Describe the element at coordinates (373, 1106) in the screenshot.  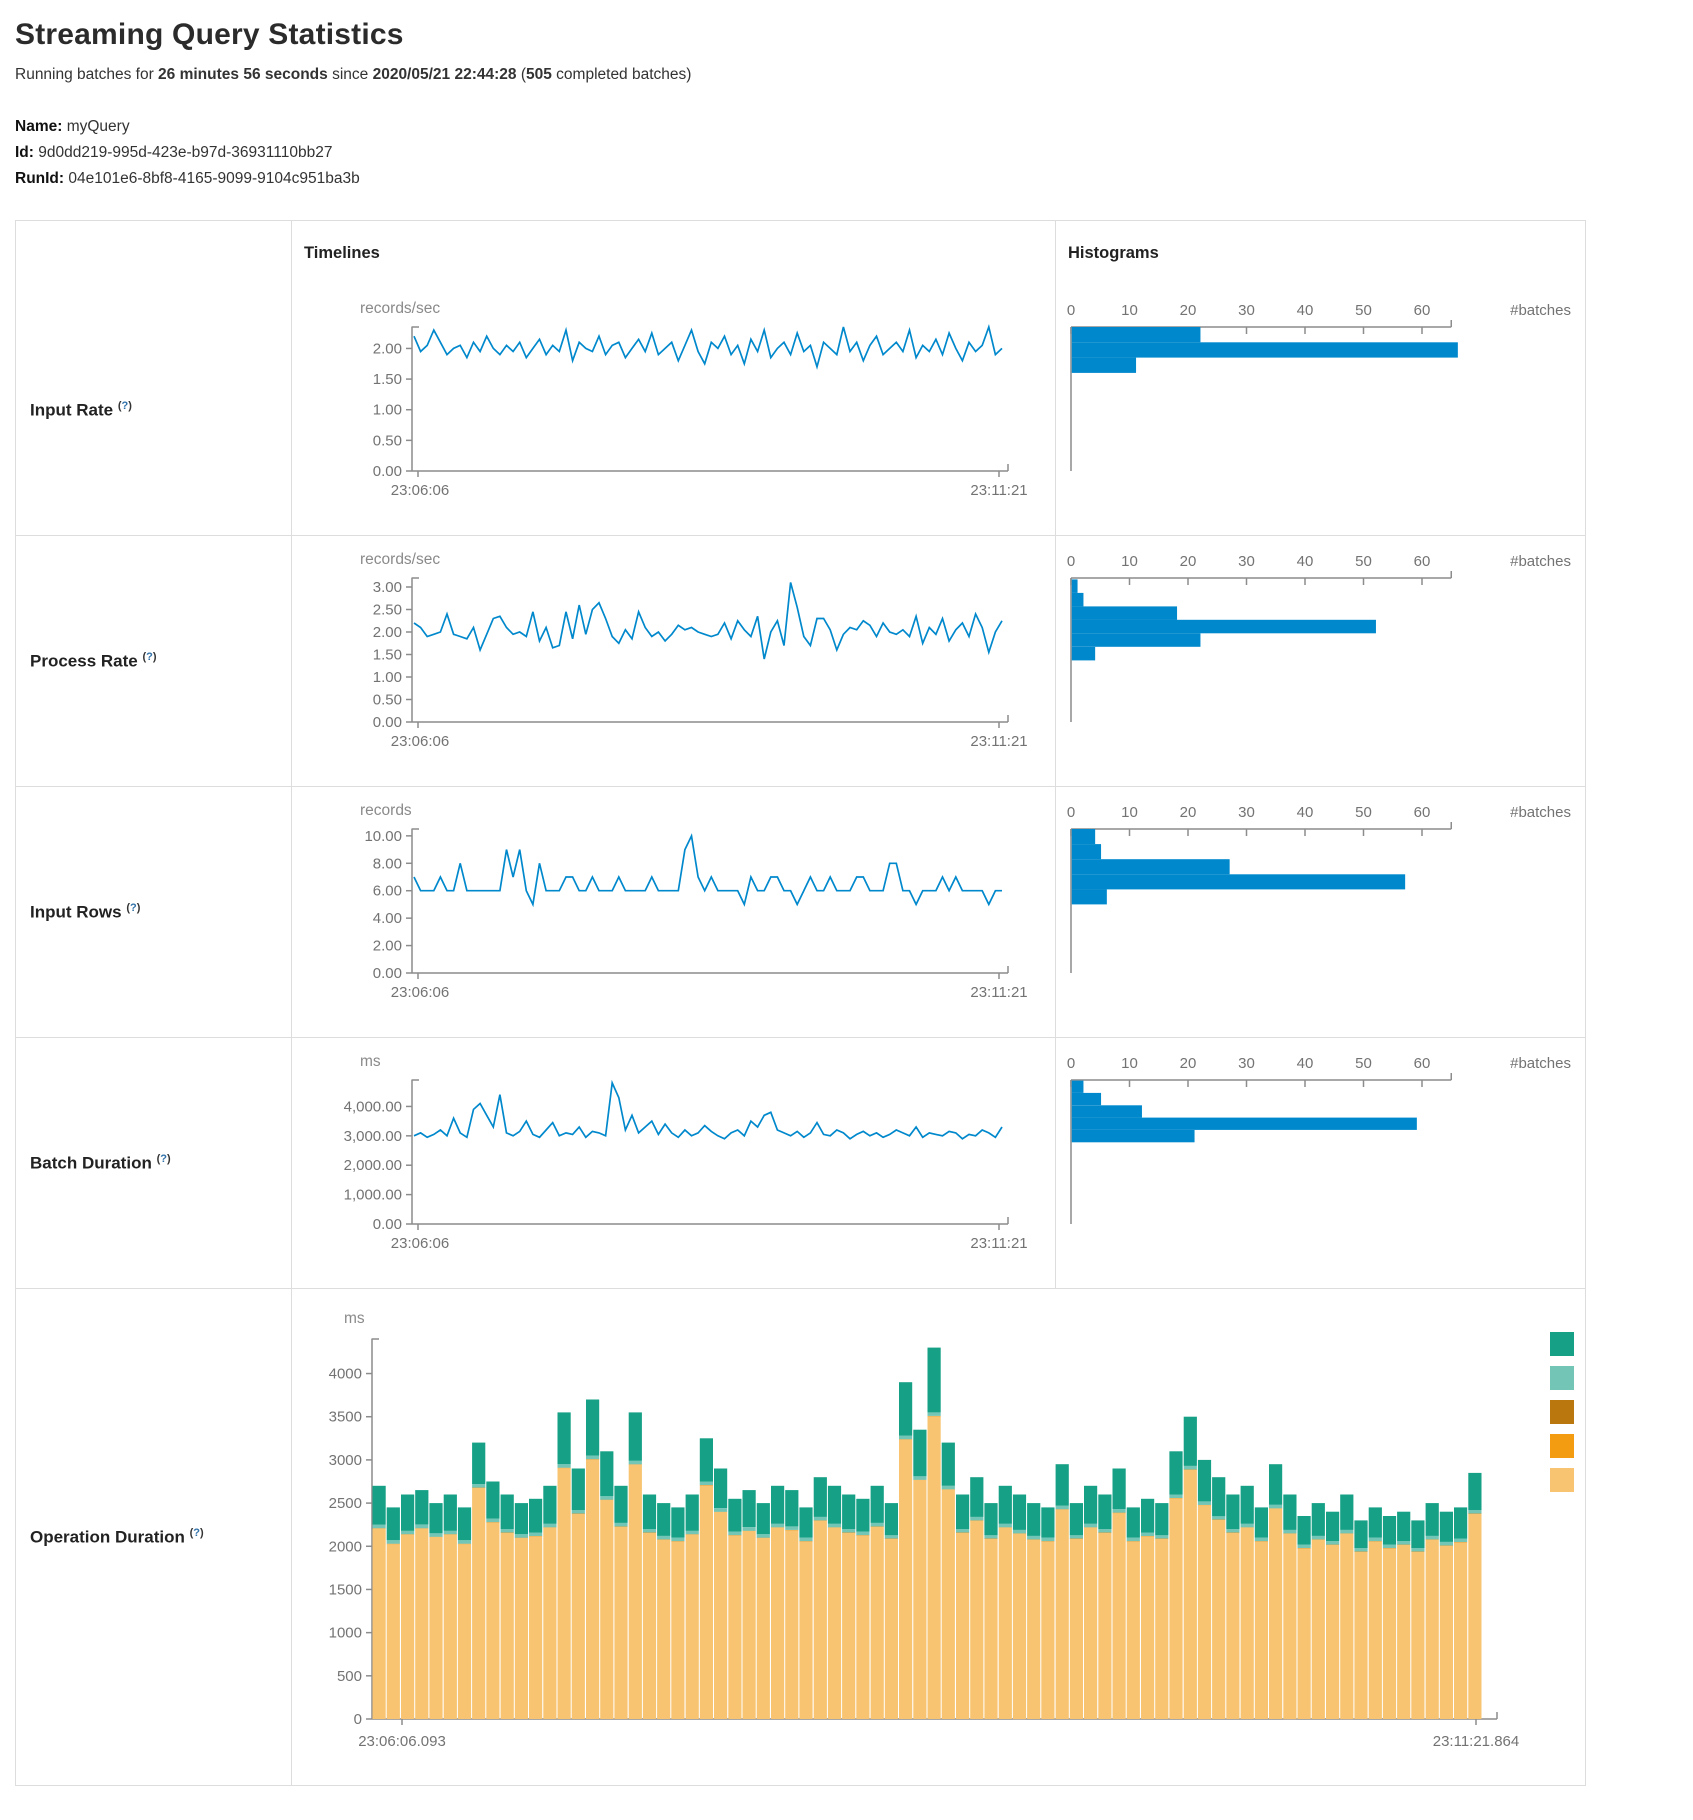
I see `batch-duration-y-tick-label: 4,000.00` at that location.